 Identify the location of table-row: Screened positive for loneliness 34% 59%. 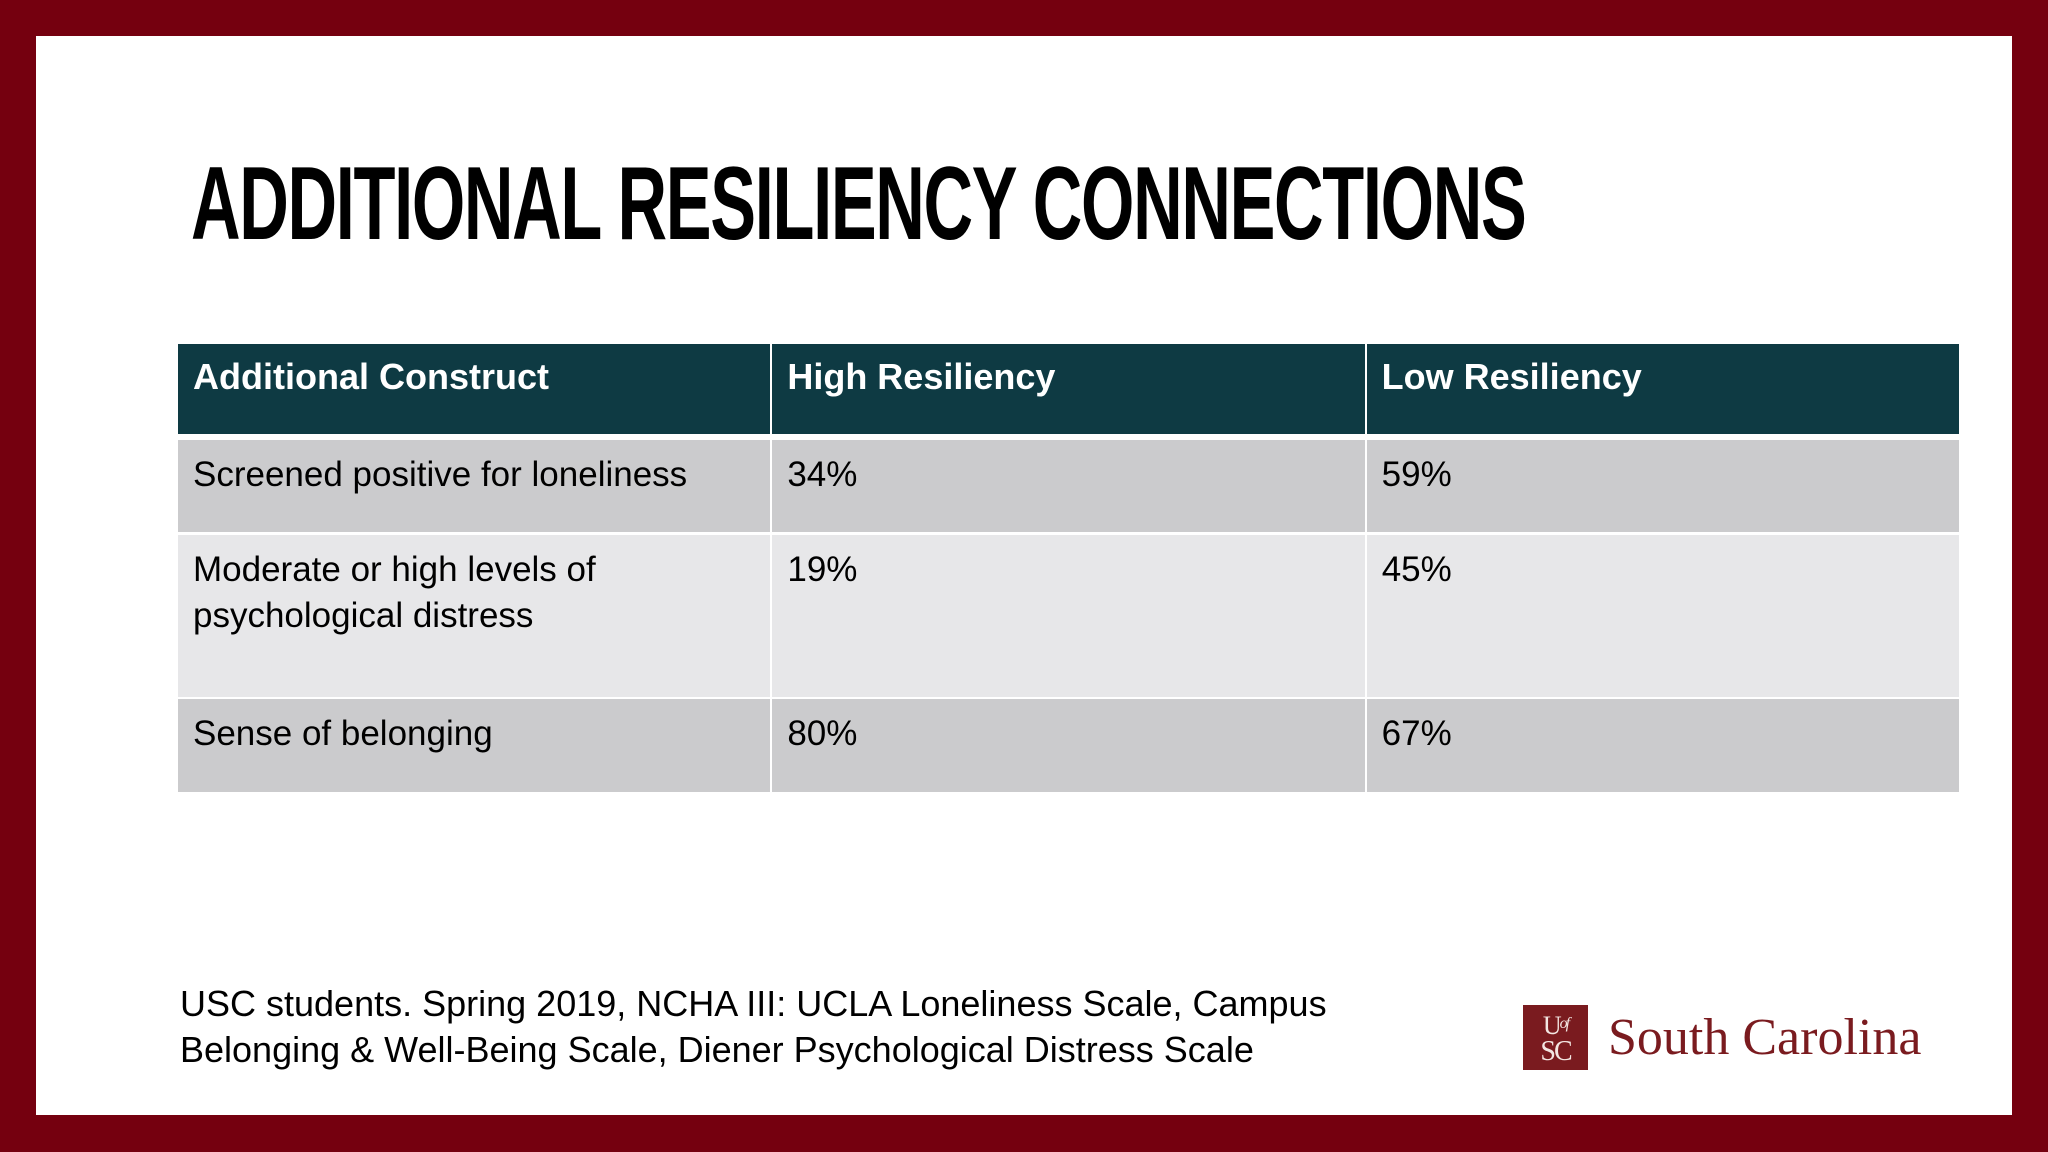
(1068, 486).